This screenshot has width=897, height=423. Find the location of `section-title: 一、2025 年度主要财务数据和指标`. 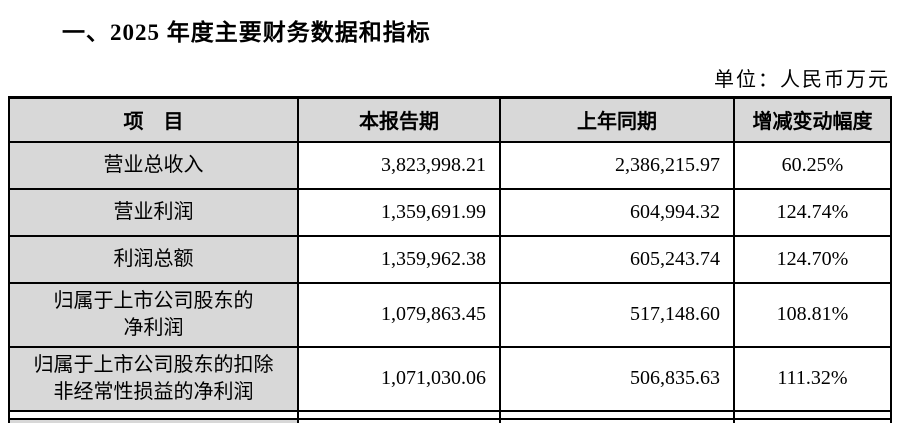

section-title: 一、2025 年度主要财务数据和指标 is located at coordinates (246, 32).